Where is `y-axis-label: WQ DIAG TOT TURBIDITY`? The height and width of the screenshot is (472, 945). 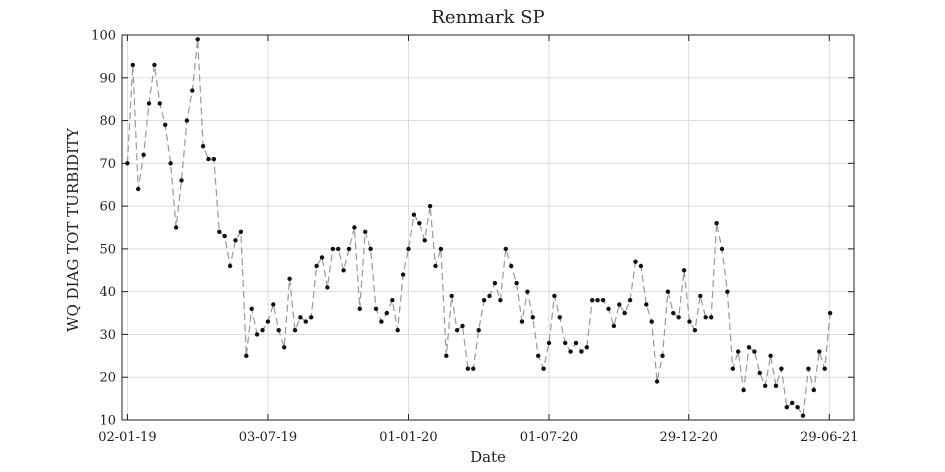 y-axis-label: WQ DIAG TOT TURBIDITY is located at coordinates (73, 229).